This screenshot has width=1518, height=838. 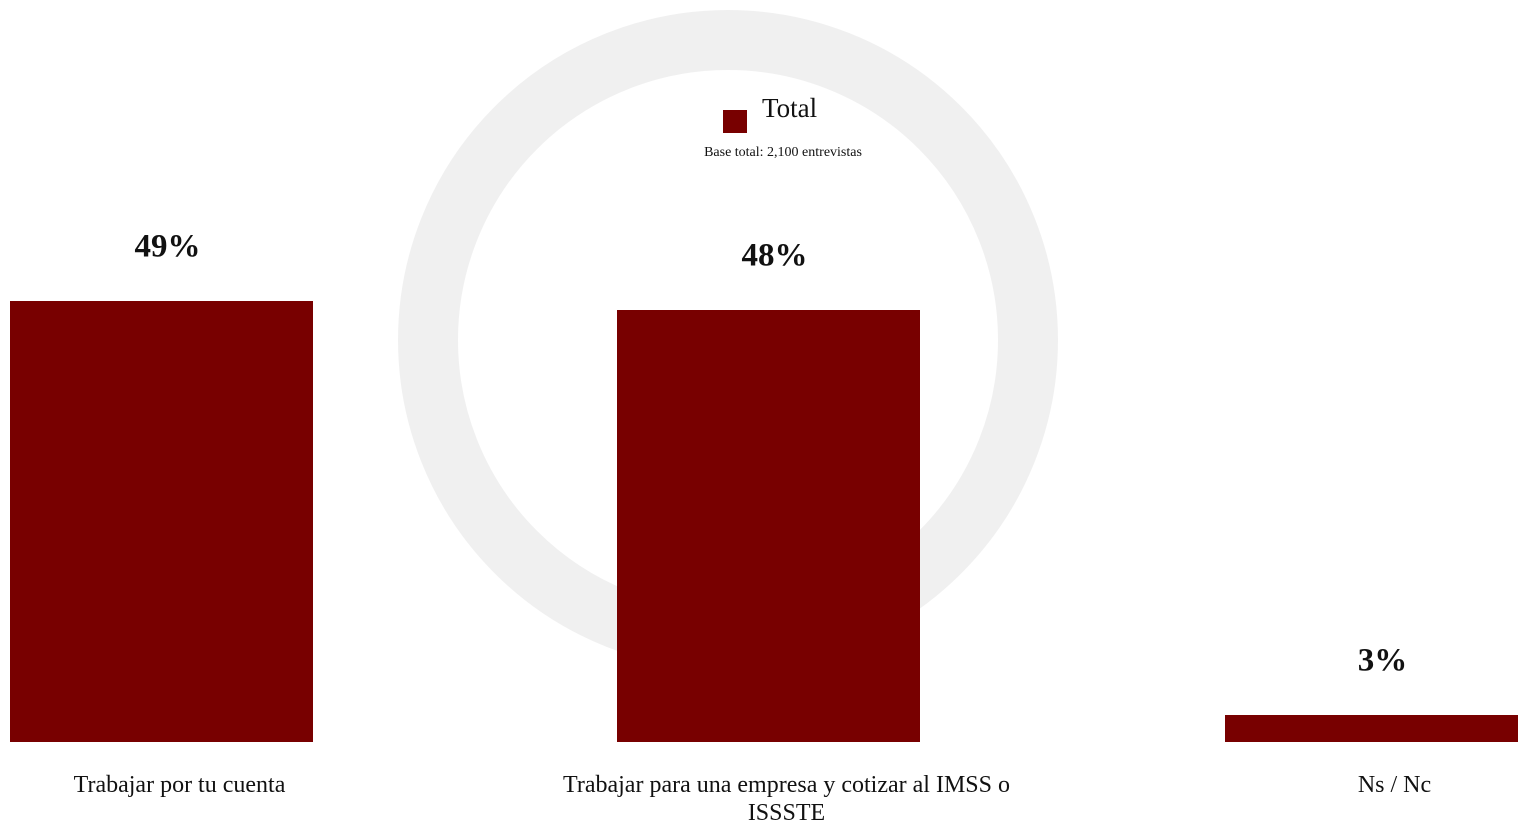 I want to click on legend-label: Total, so click(x=789, y=108).